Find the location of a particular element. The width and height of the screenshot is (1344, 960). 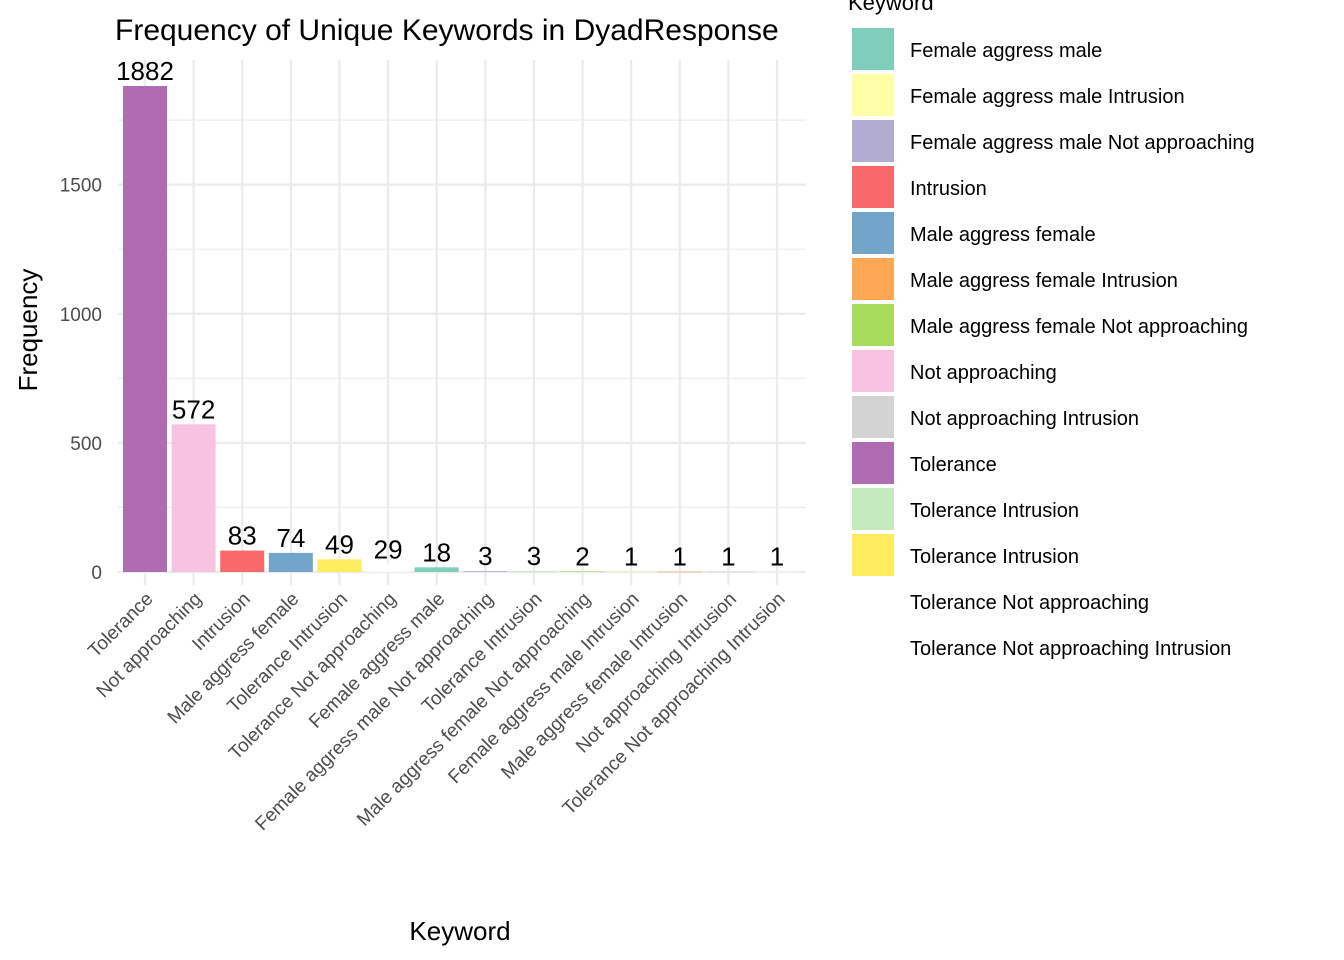

legend-label: Tolerance is located at coordinates (953, 465).